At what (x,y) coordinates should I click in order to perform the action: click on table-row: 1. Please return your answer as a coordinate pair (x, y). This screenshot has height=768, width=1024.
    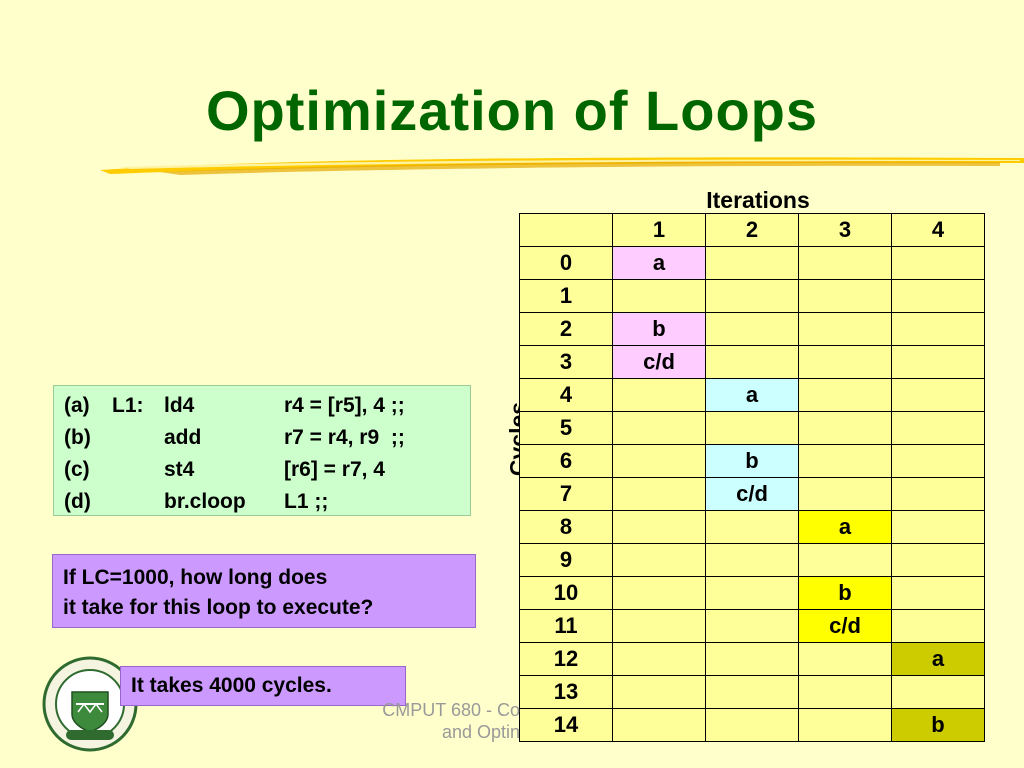
    Looking at the image, I should click on (752, 296).